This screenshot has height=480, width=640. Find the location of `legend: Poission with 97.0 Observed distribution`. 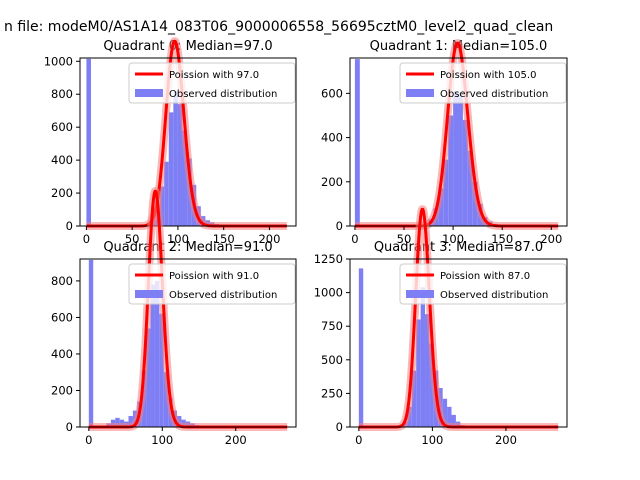

legend: Poission with 97.0 Observed distribution is located at coordinates (212, 83).